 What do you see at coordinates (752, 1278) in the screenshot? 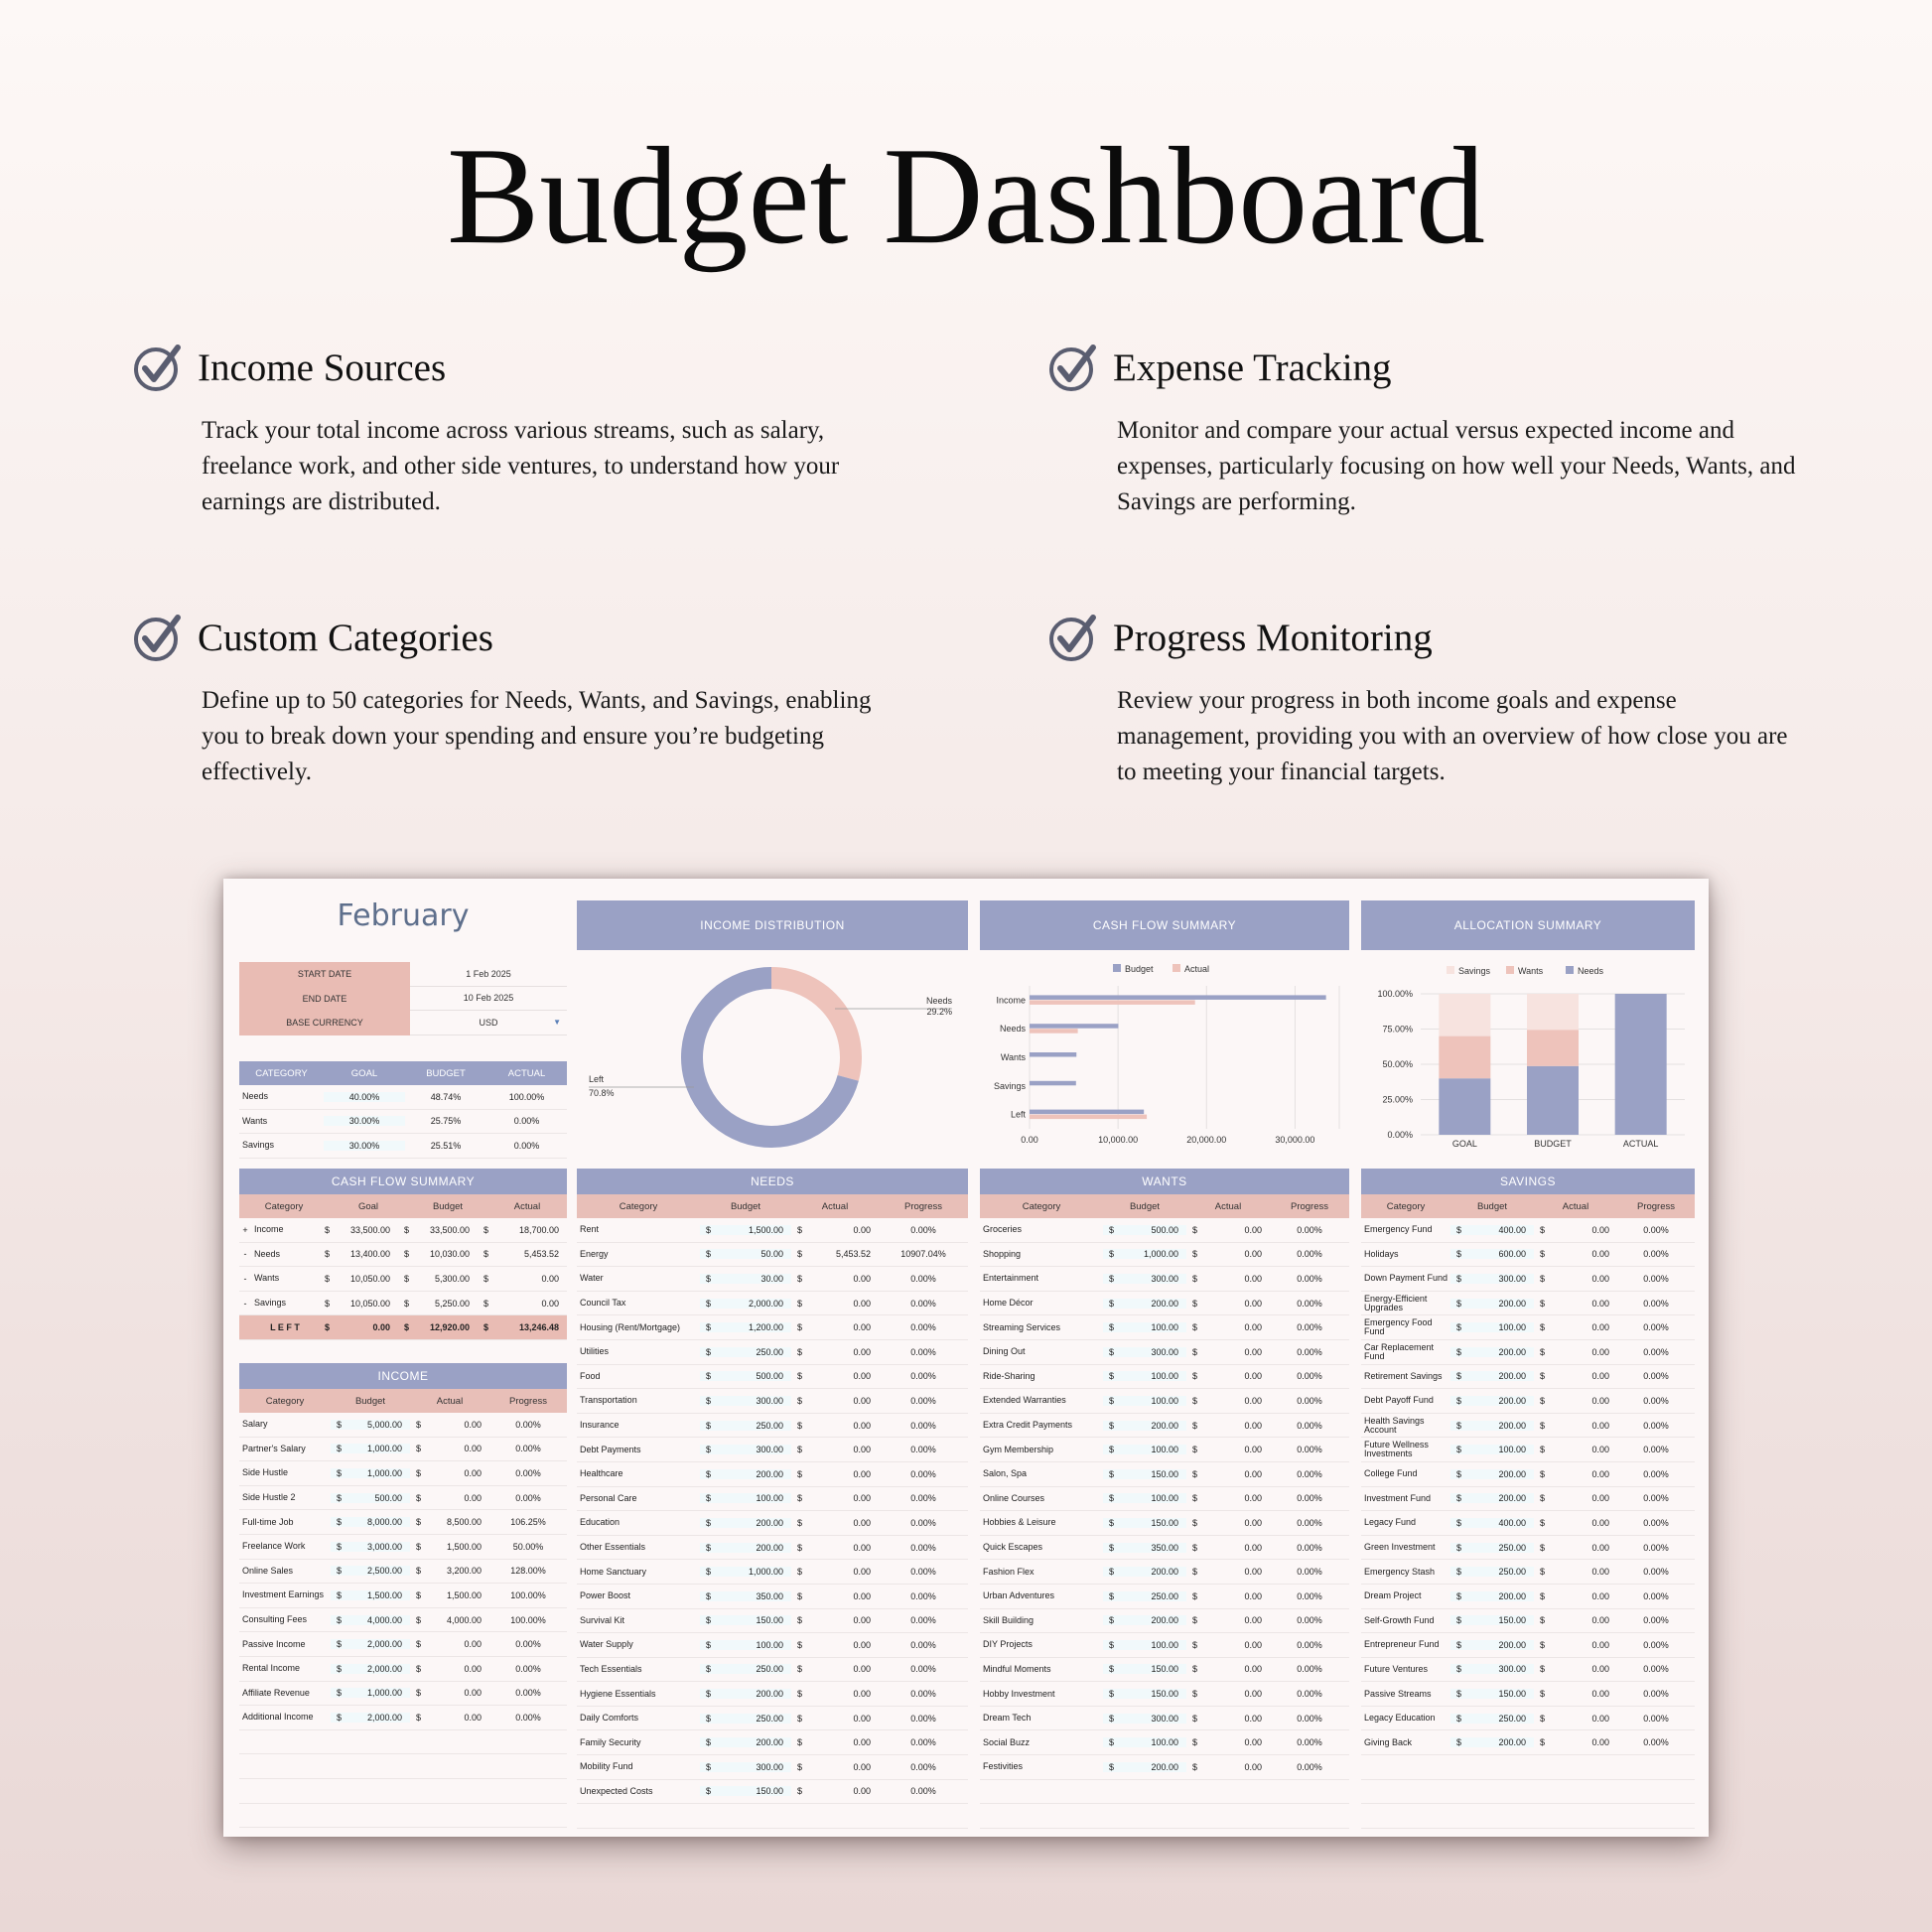
I see `budget-cell: 30.00` at bounding box center [752, 1278].